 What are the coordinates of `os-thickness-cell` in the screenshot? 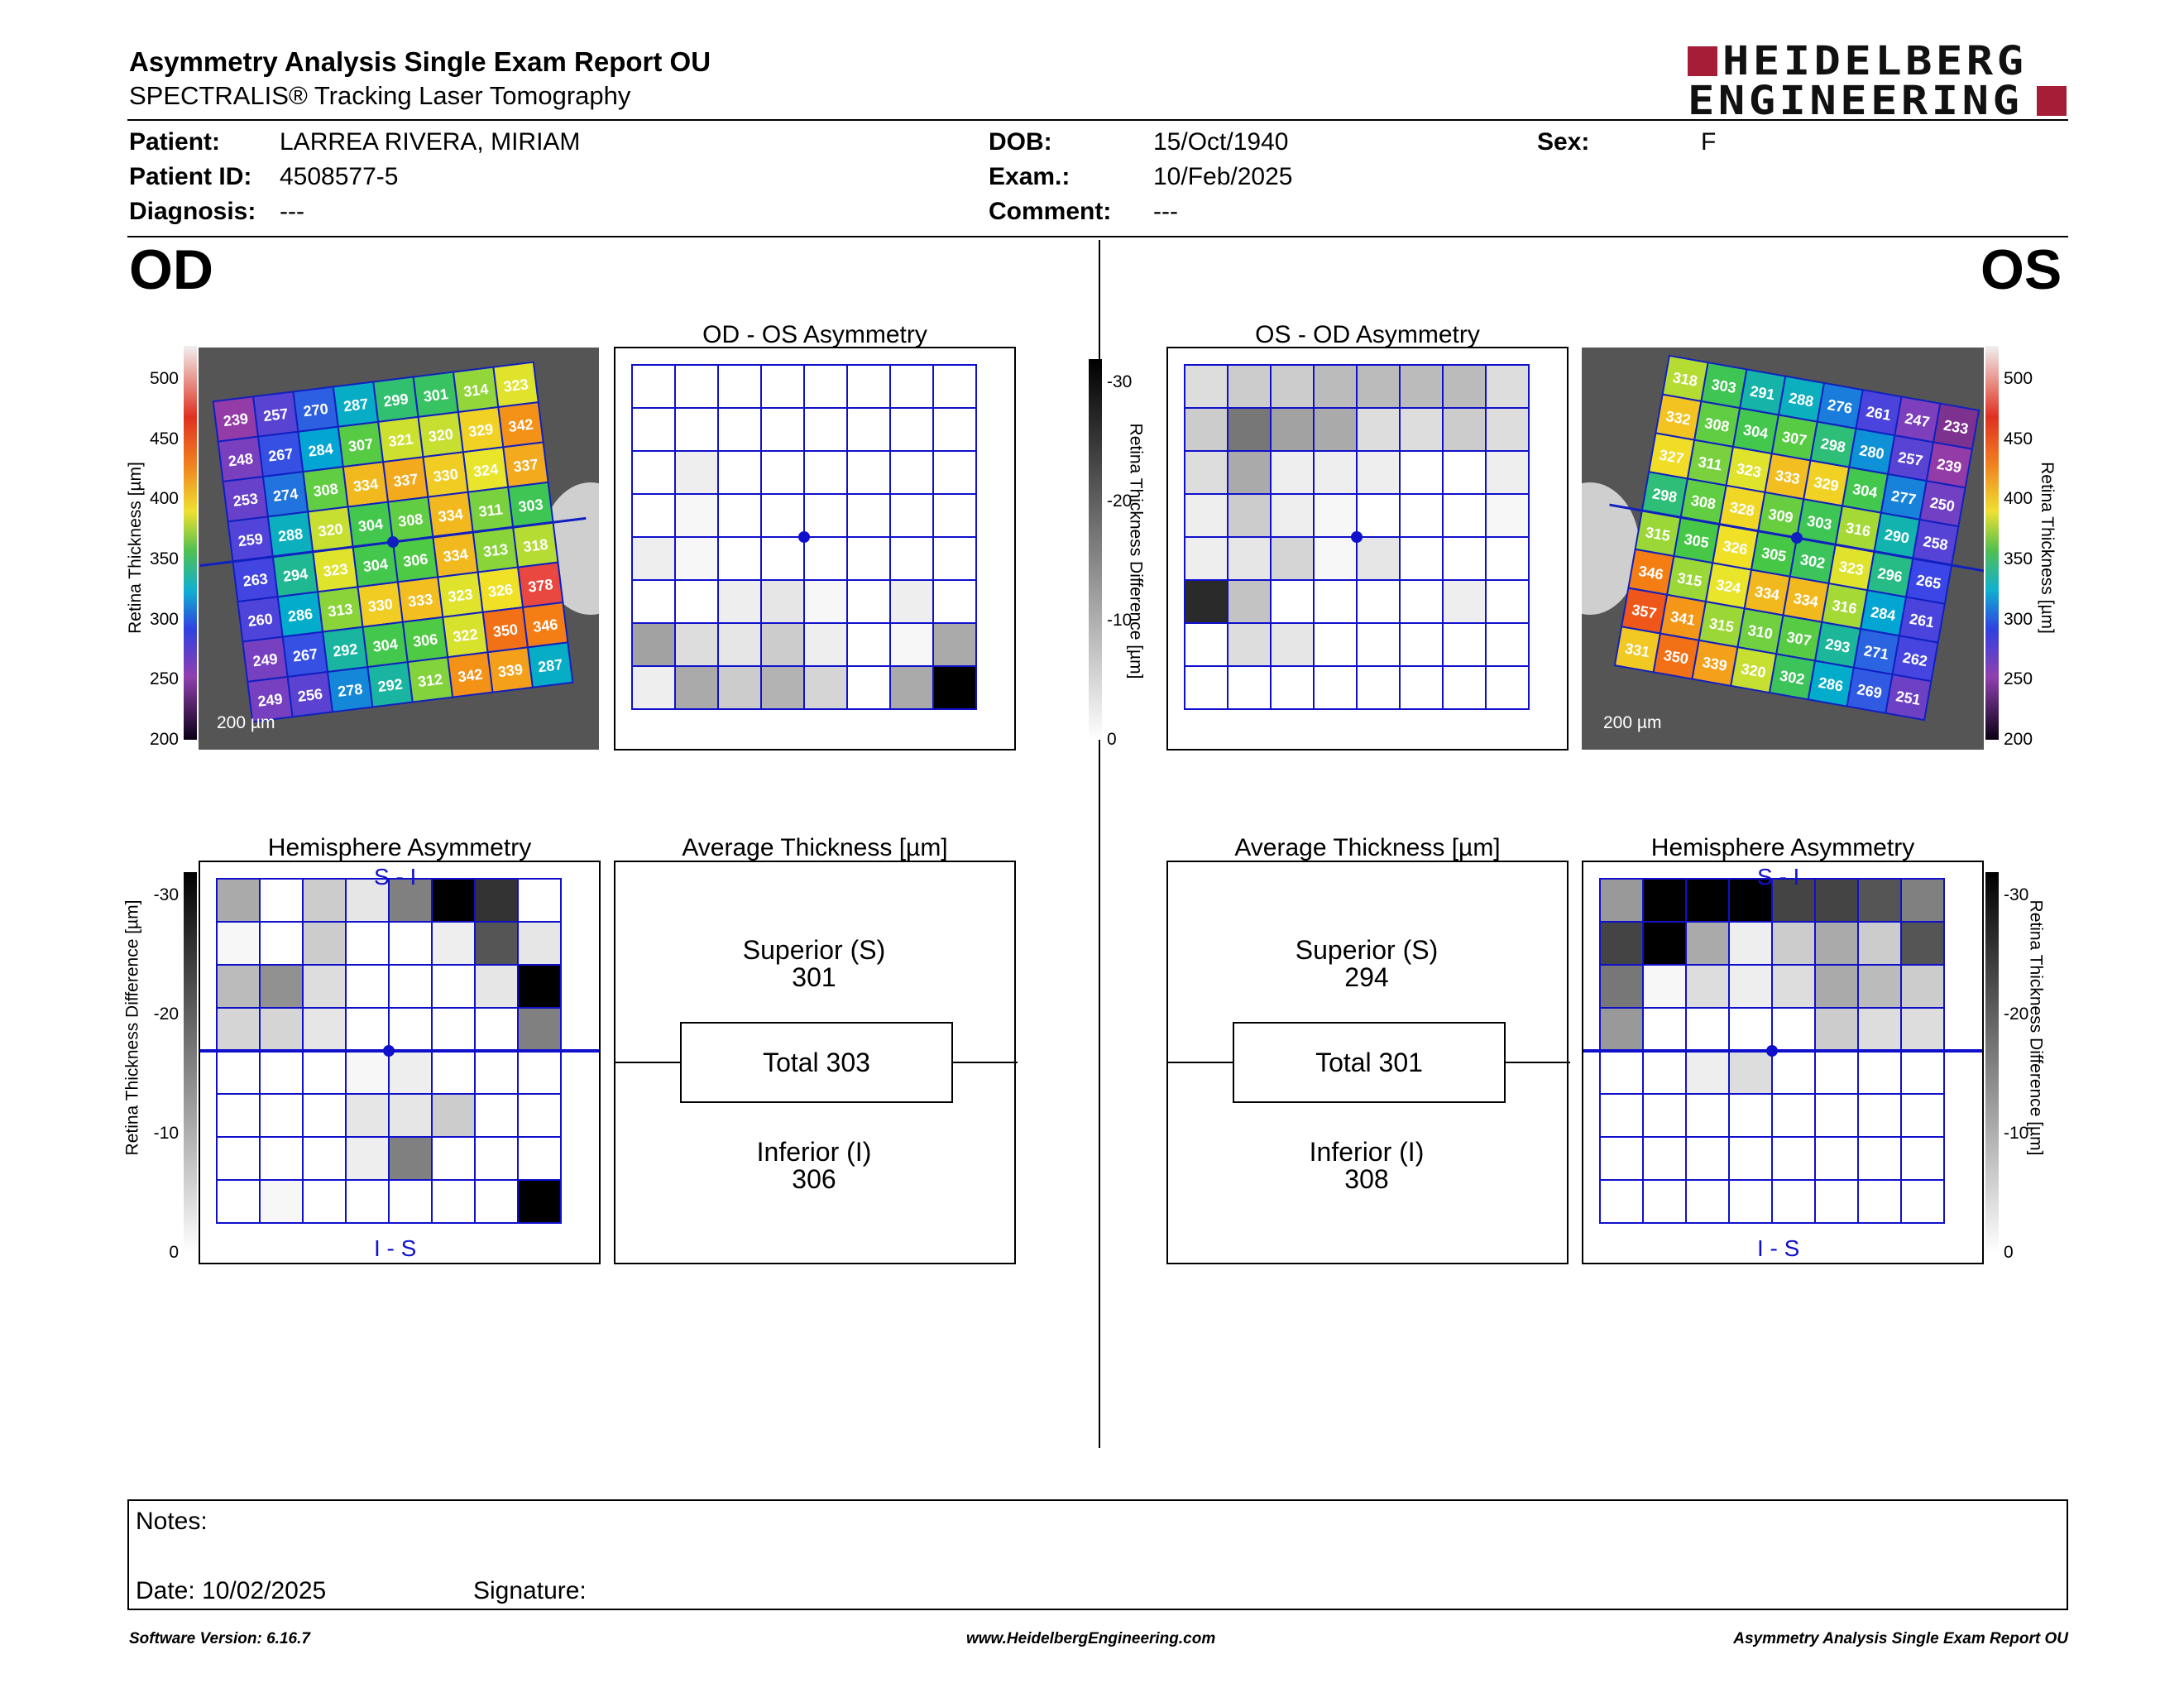 It's located at (1909, 697).